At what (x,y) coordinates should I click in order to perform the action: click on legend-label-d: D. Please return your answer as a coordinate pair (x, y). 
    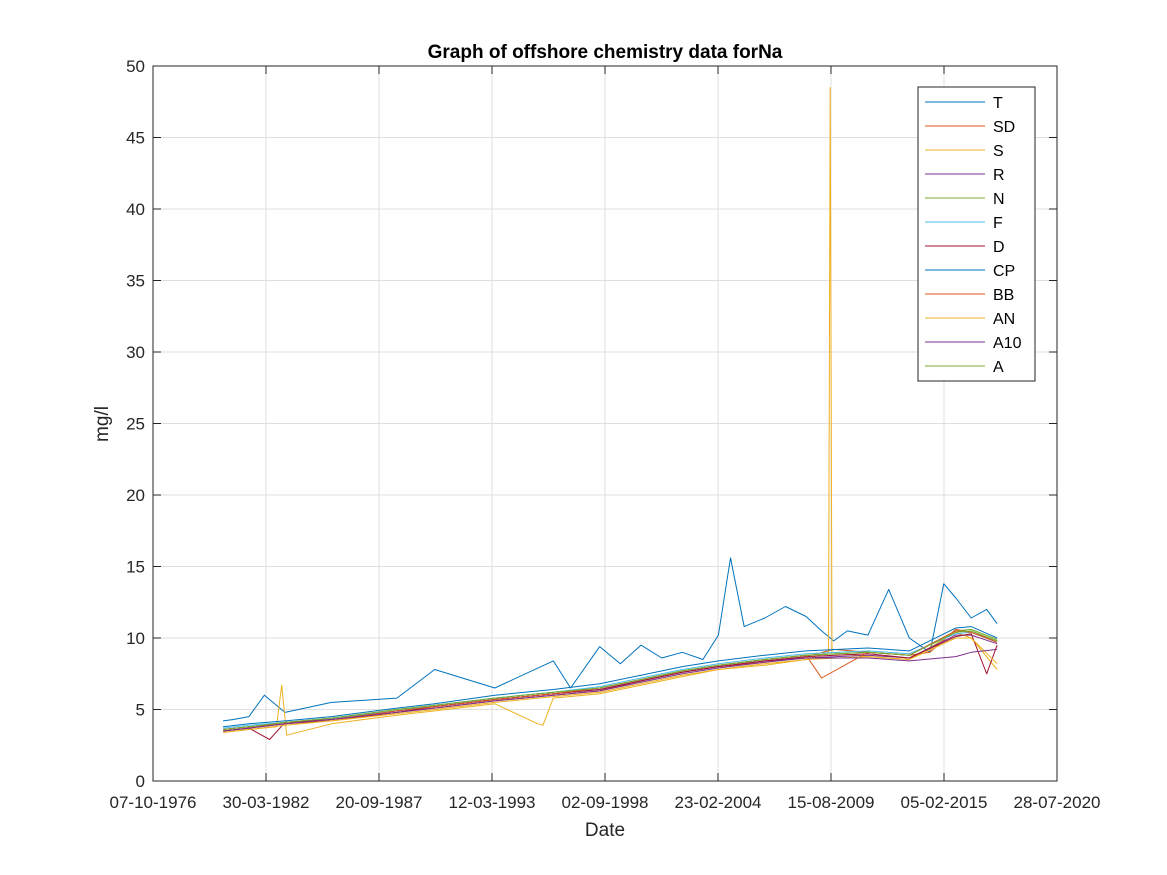
    Looking at the image, I should click on (999, 247).